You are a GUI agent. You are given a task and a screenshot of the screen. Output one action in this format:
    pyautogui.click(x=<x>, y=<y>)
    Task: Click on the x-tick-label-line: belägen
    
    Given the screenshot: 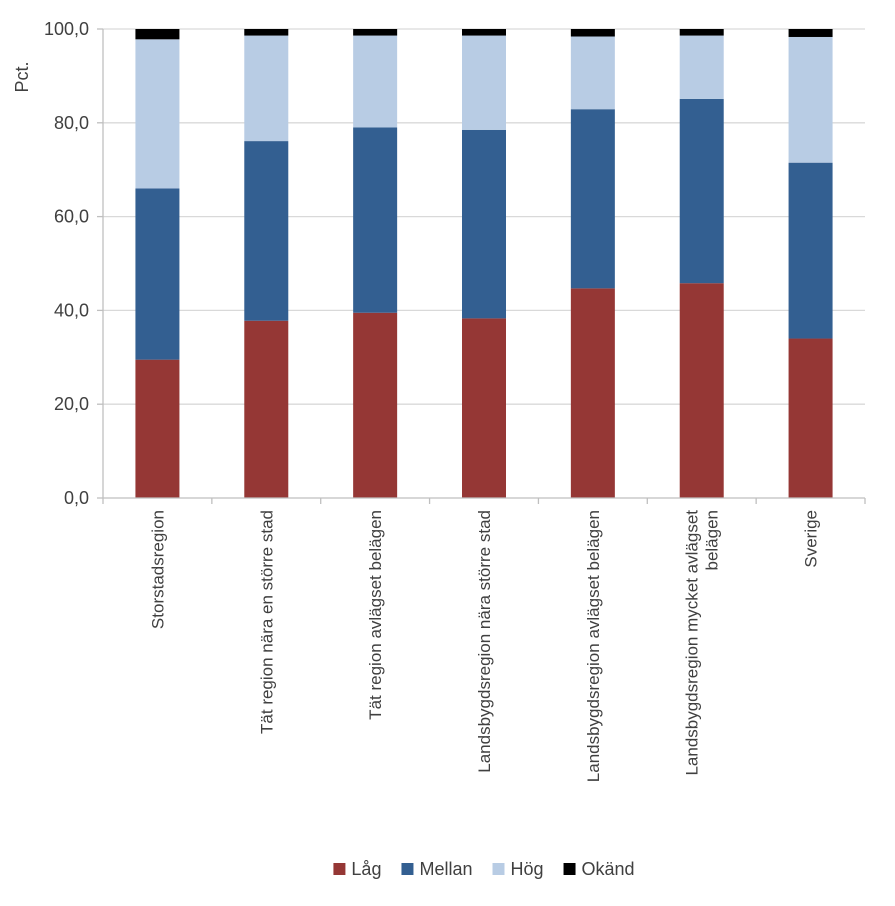 What is the action you would take?
    pyautogui.click(x=712, y=540)
    